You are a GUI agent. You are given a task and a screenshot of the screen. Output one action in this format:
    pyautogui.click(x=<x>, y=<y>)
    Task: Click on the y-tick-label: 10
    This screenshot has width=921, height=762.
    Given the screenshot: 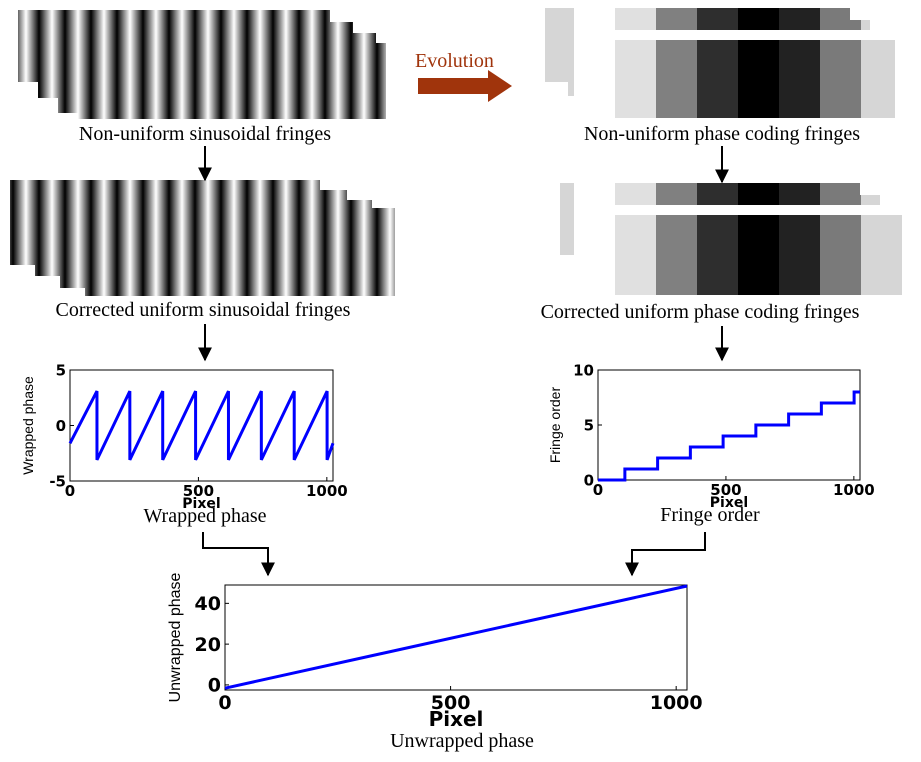 What is the action you would take?
    pyautogui.click(x=583, y=370)
    